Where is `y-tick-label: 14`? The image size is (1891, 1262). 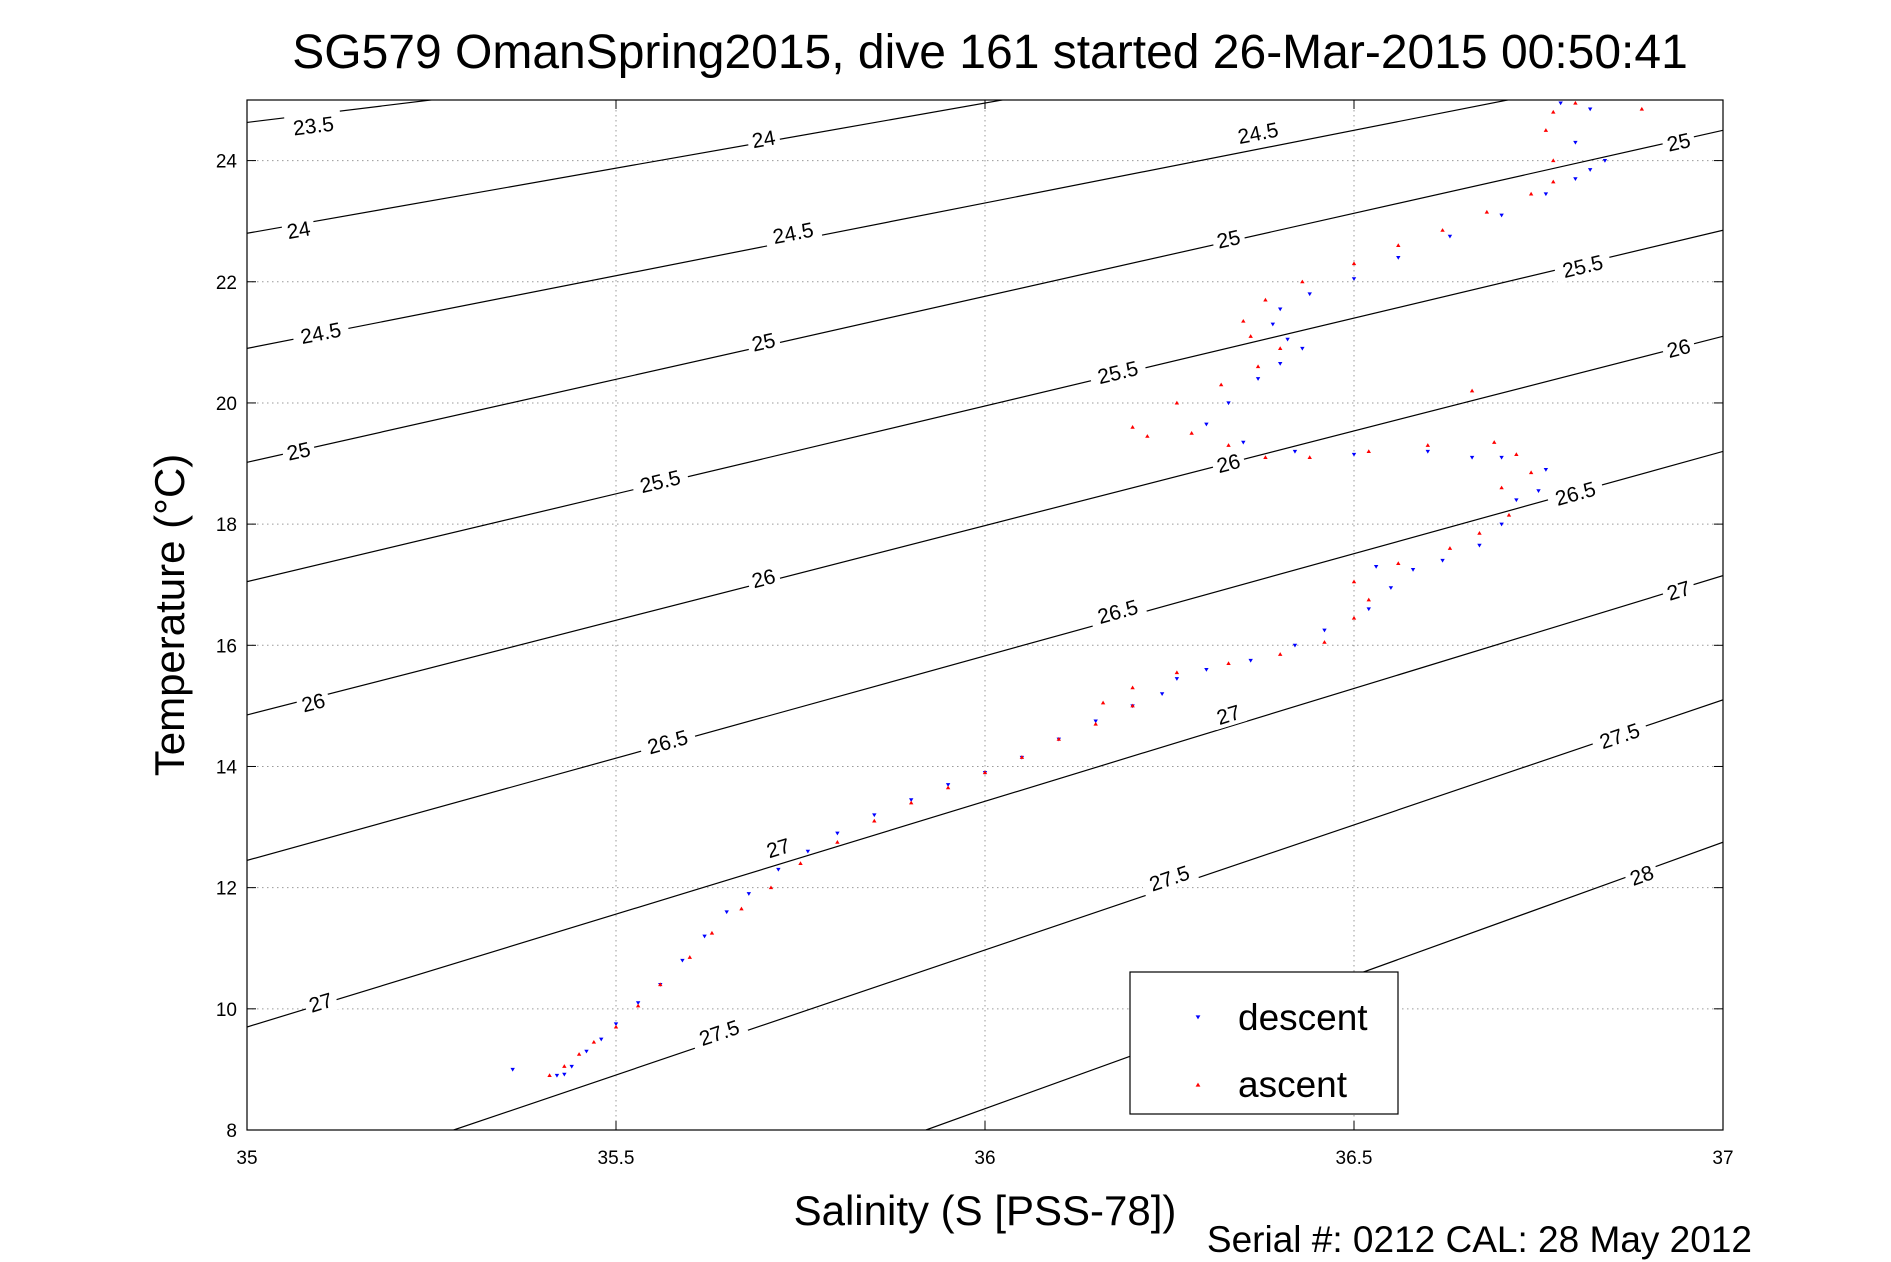 y-tick-label: 14 is located at coordinates (227, 767).